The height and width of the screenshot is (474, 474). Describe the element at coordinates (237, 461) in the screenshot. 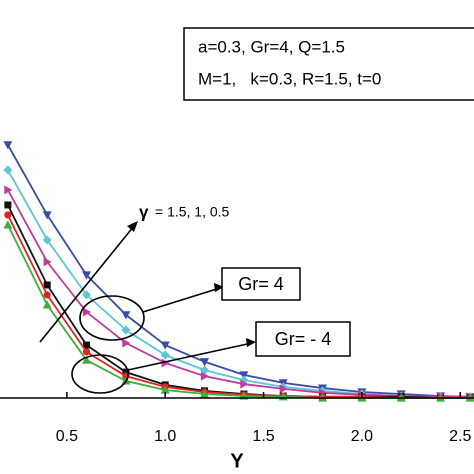

I see `x-axis-label: Y` at that location.